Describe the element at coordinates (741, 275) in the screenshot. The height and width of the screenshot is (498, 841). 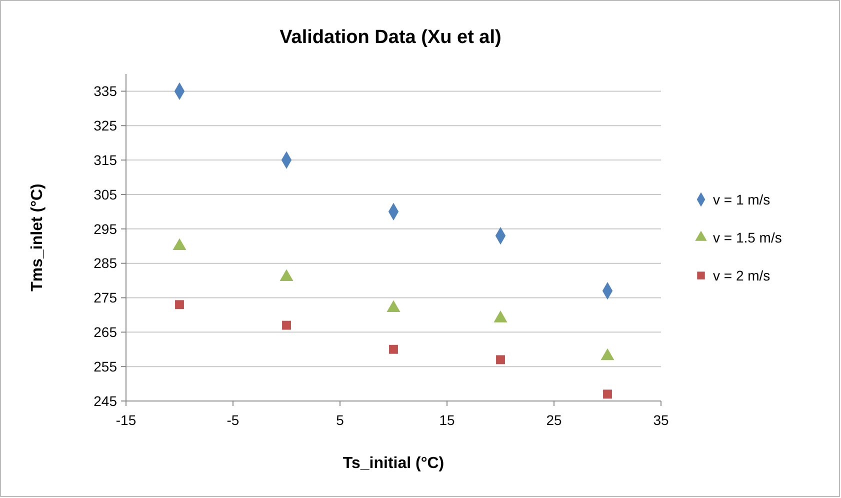
I see `legend-label: v = 2 m/s` at that location.